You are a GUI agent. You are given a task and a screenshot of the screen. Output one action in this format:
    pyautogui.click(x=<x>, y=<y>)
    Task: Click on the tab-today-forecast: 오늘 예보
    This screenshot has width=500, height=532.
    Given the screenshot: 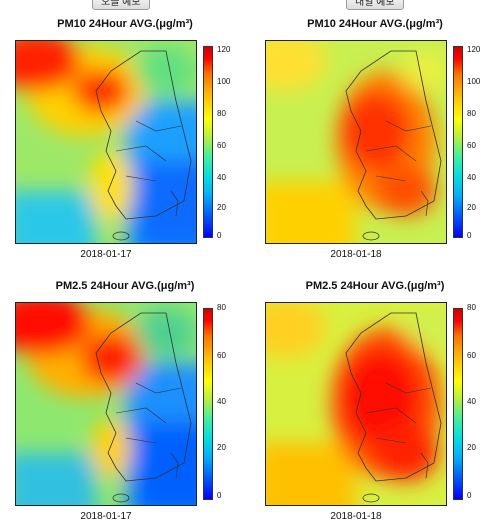 What is the action you would take?
    pyautogui.click(x=121, y=5)
    